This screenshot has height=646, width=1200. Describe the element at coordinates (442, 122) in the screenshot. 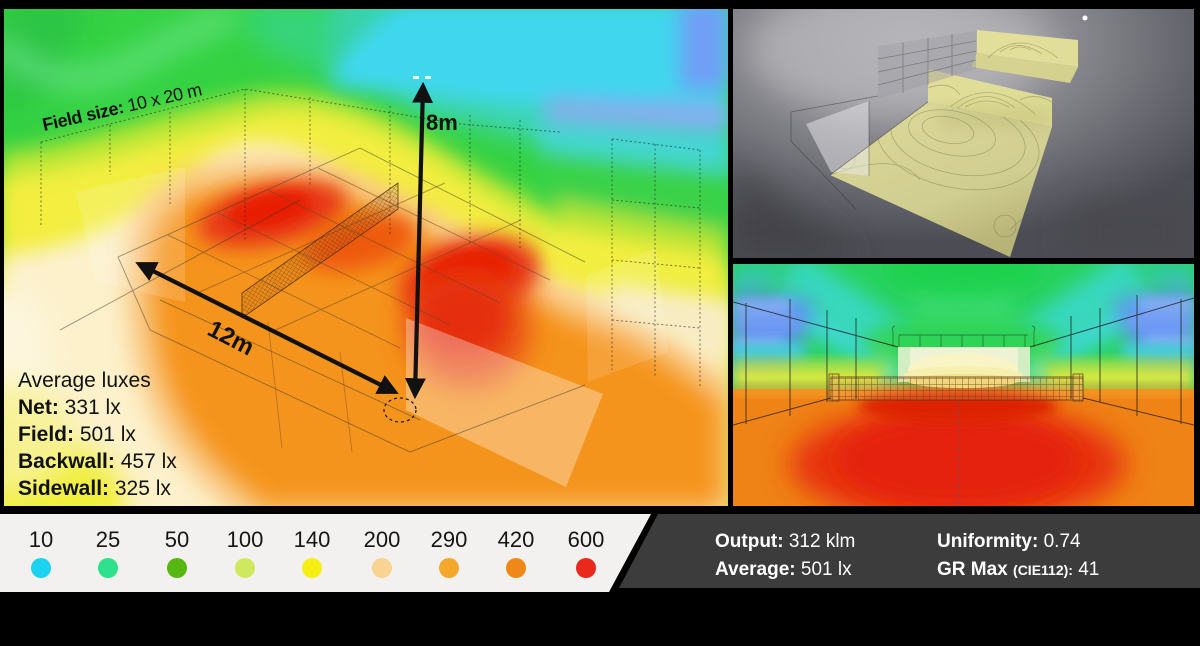

I see `svg-text: 8m` at that location.